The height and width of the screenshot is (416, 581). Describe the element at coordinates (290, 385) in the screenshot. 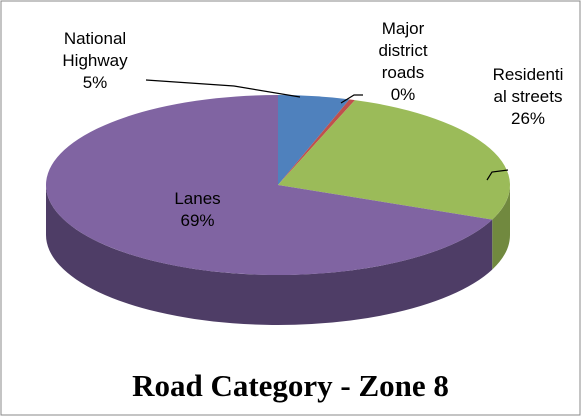

I see `chart-title: Road Category - Zone 8` at that location.